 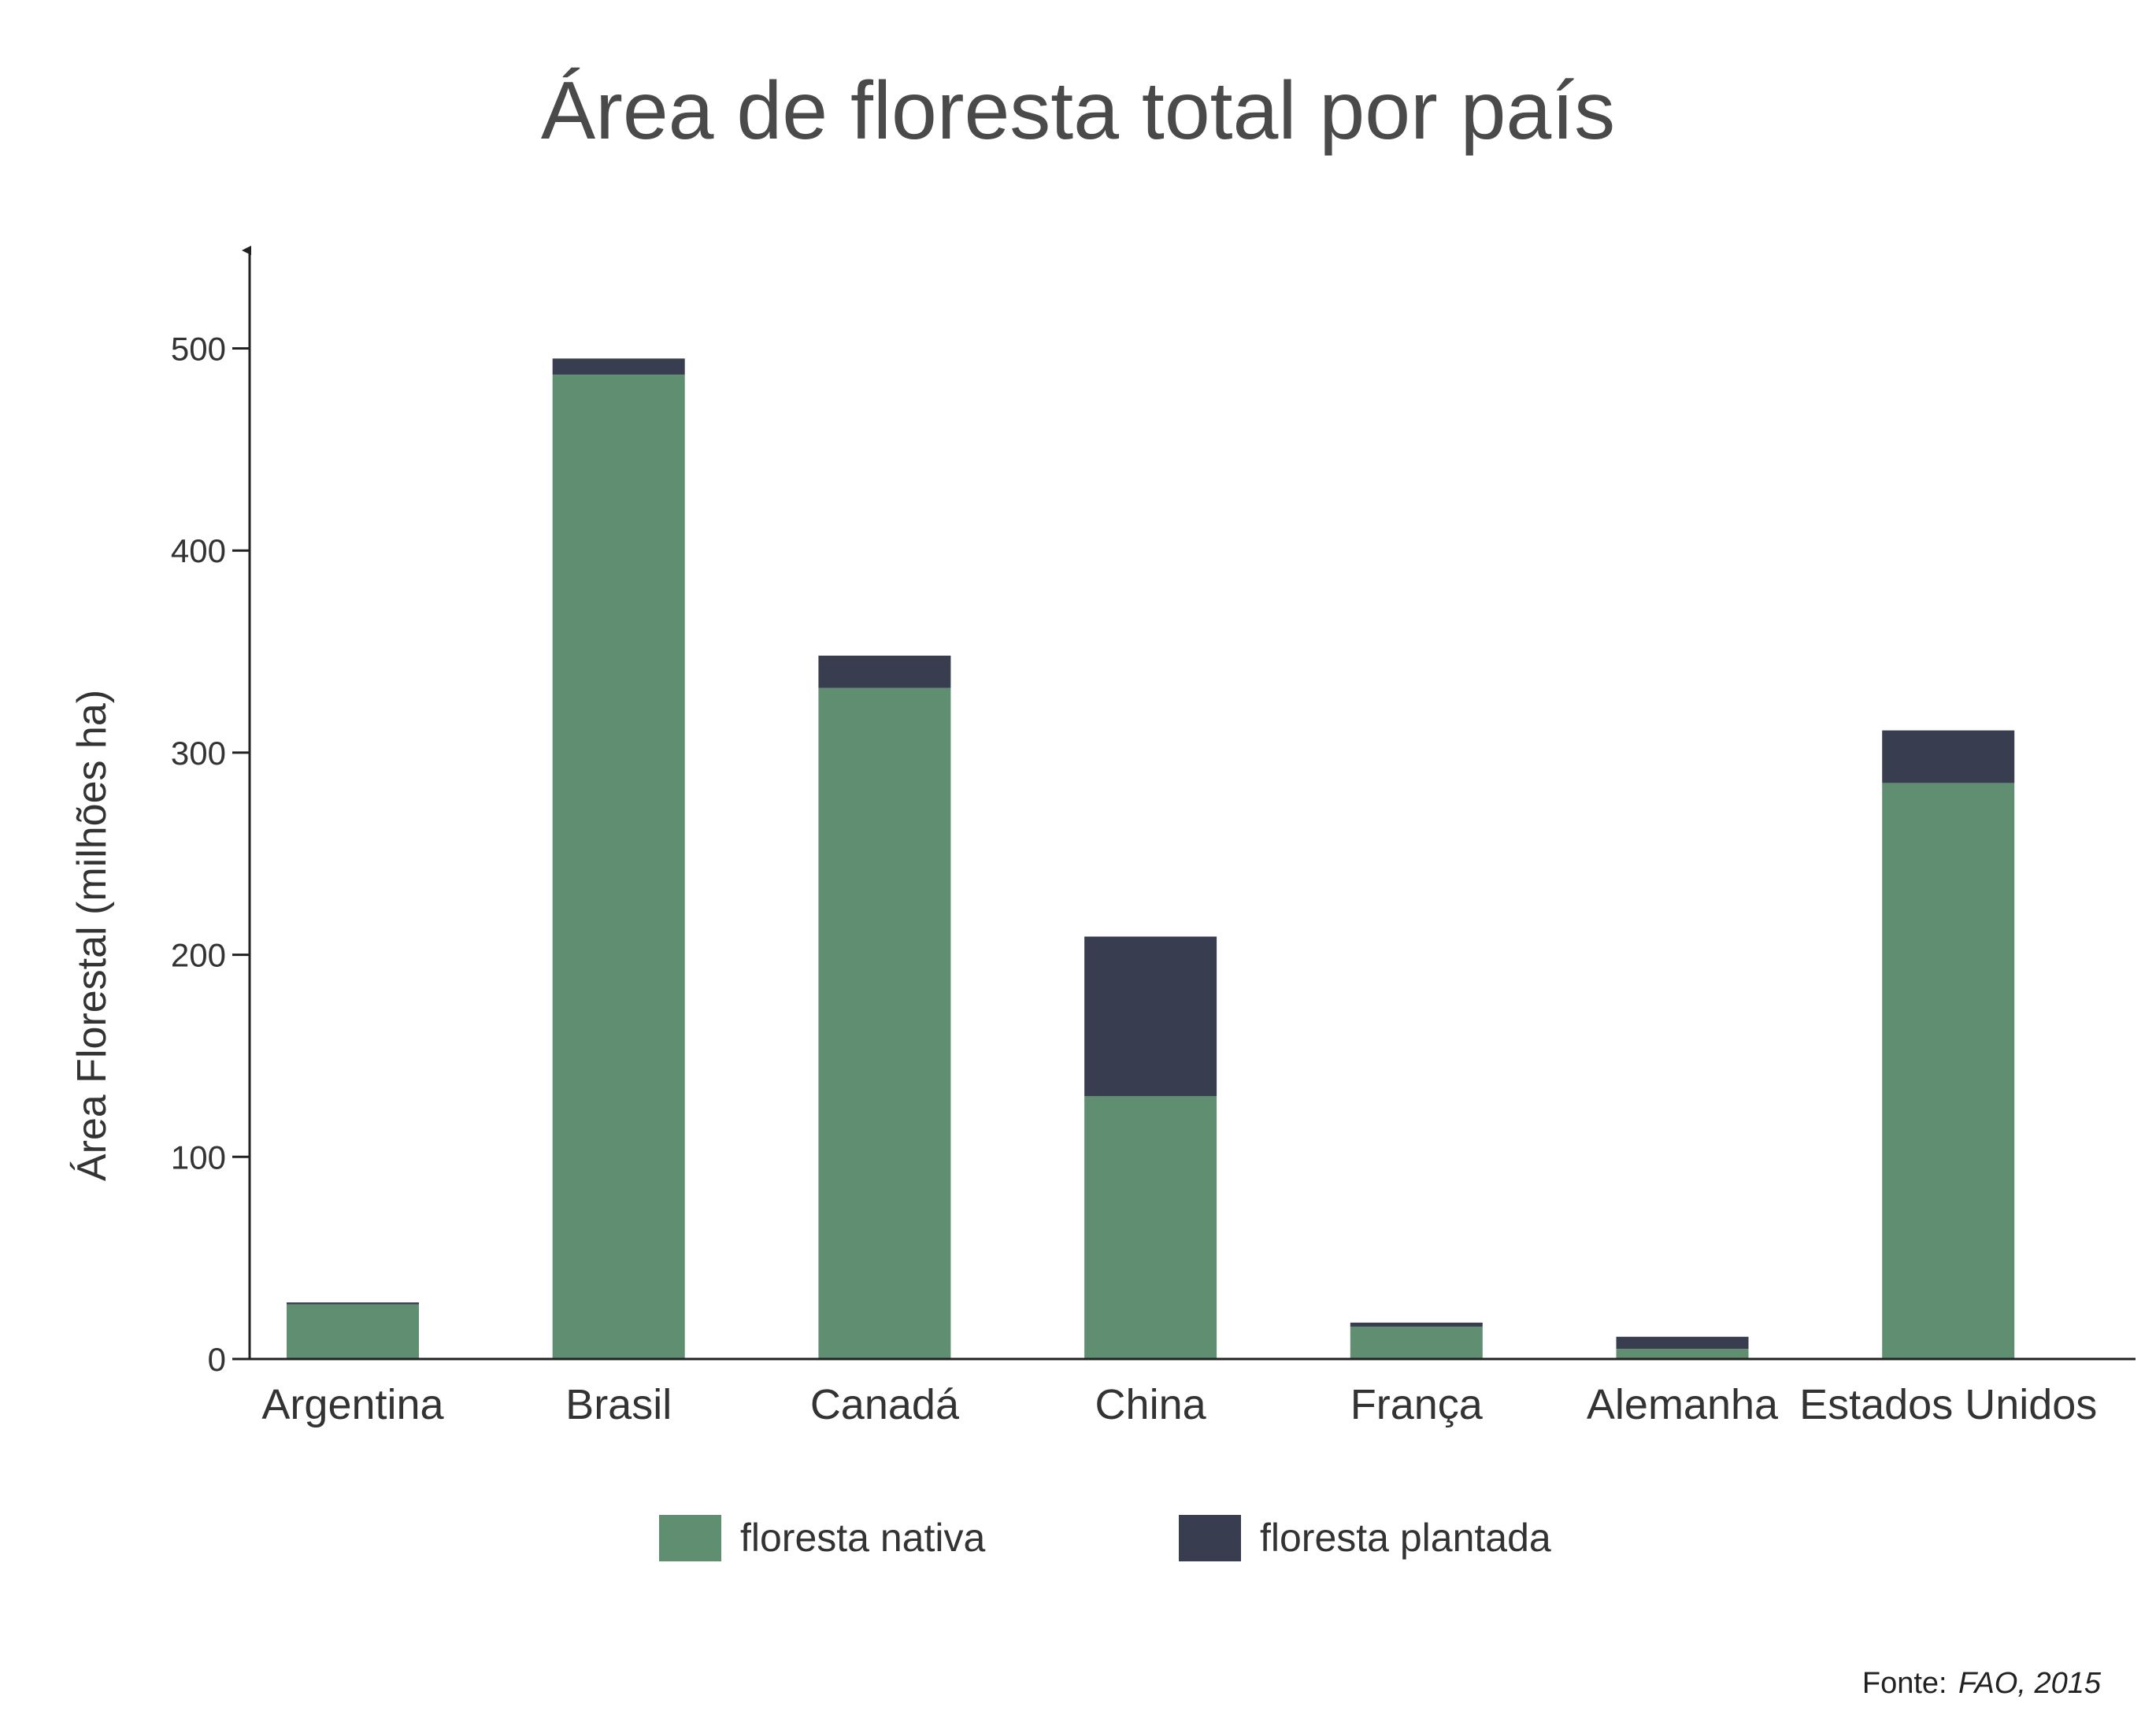 What do you see at coordinates (198, 349) in the screenshot?
I see `y-tick-label: 500` at bounding box center [198, 349].